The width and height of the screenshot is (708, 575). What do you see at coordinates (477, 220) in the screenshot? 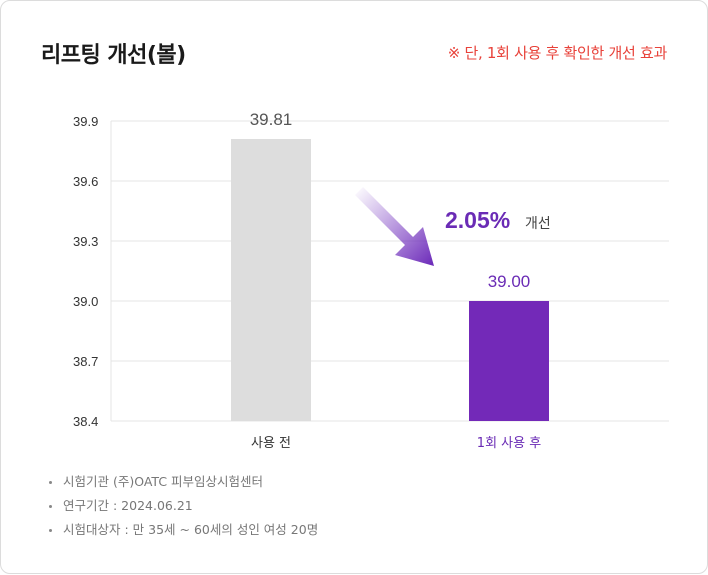
I see `improvement-percent: 2.05%` at bounding box center [477, 220].